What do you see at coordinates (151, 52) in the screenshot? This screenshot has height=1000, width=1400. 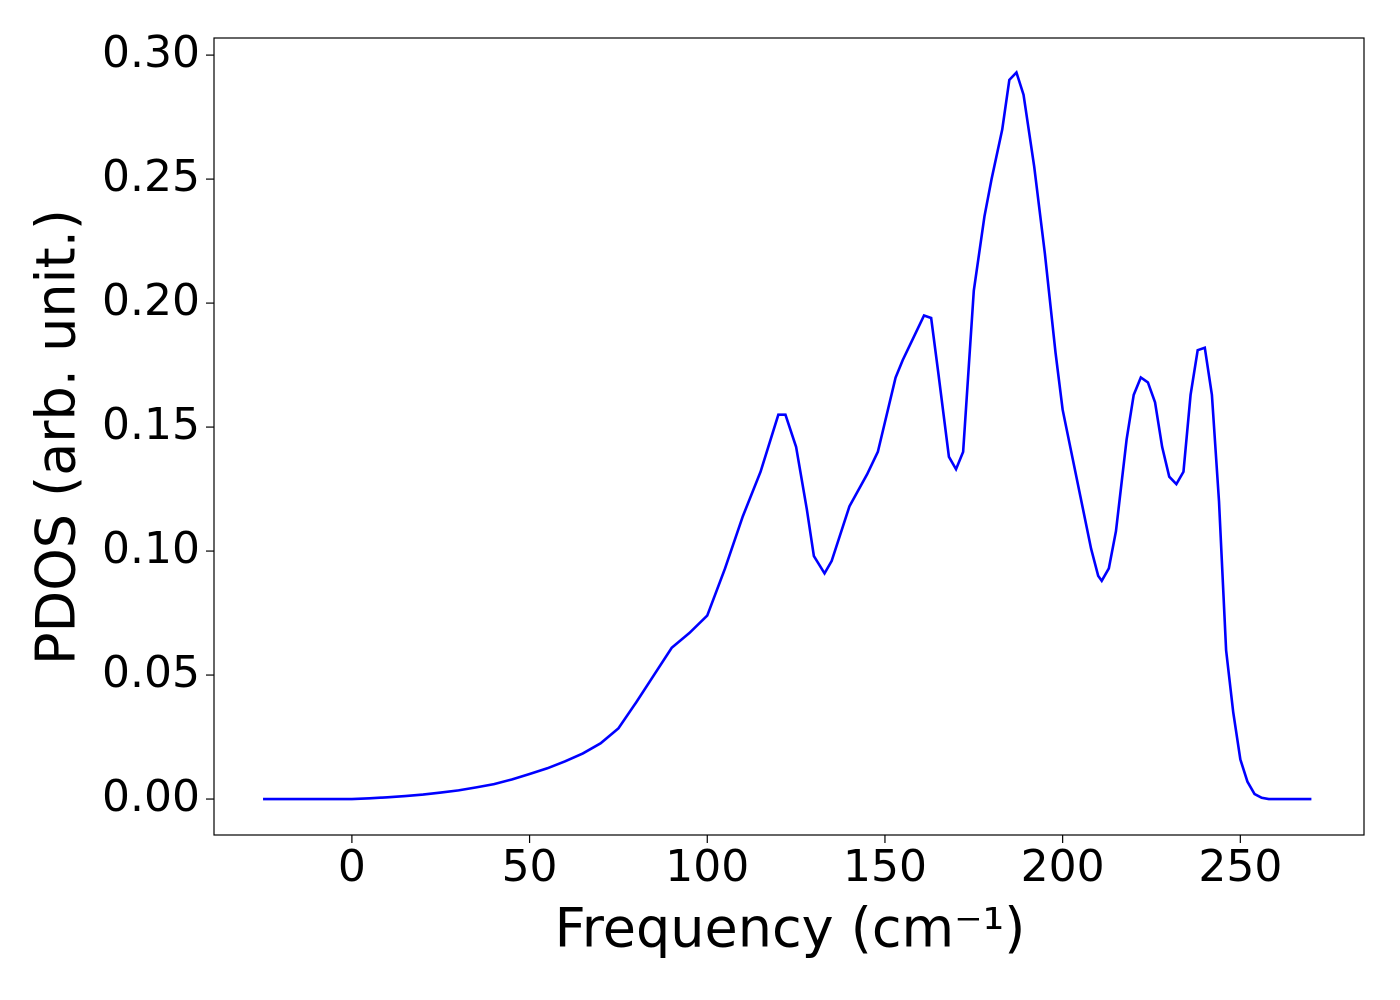 I see `y-tick-label: 0.30` at bounding box center [151, 52].